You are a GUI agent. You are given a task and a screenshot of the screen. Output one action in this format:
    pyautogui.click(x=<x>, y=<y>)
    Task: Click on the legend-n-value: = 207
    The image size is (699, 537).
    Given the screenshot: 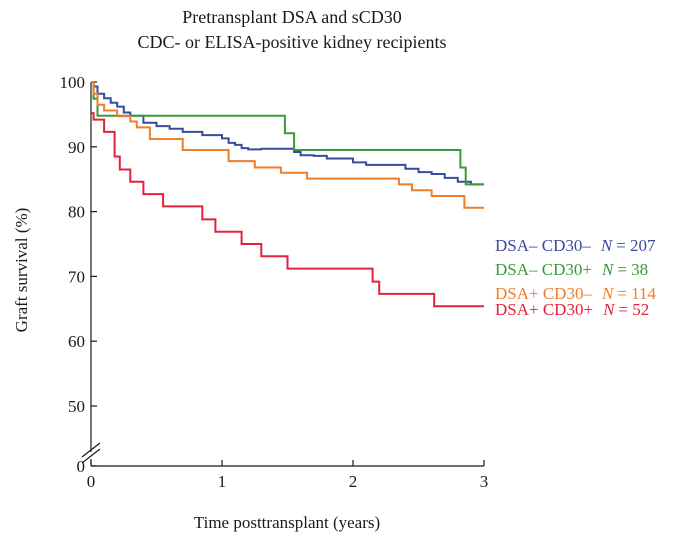 What is the action you would take?
    pyautogui.click(x=636, y=245)
    